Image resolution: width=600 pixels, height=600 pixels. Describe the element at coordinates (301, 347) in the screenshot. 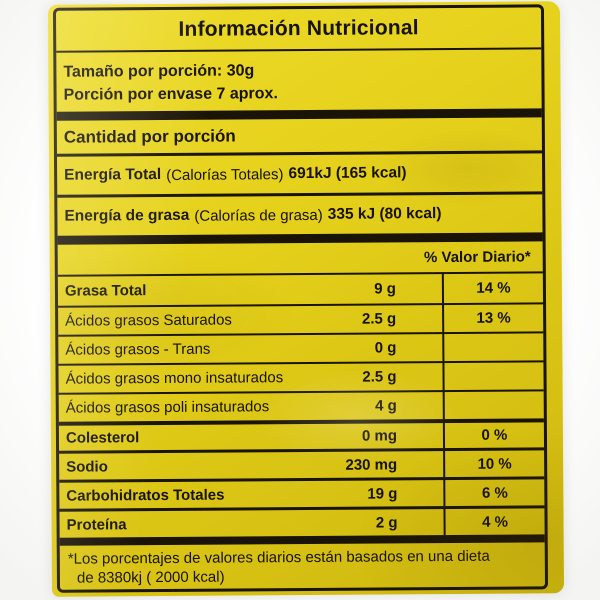

I see `table-row-trans: Ácidos grasos - Trans 0 g` at that location.